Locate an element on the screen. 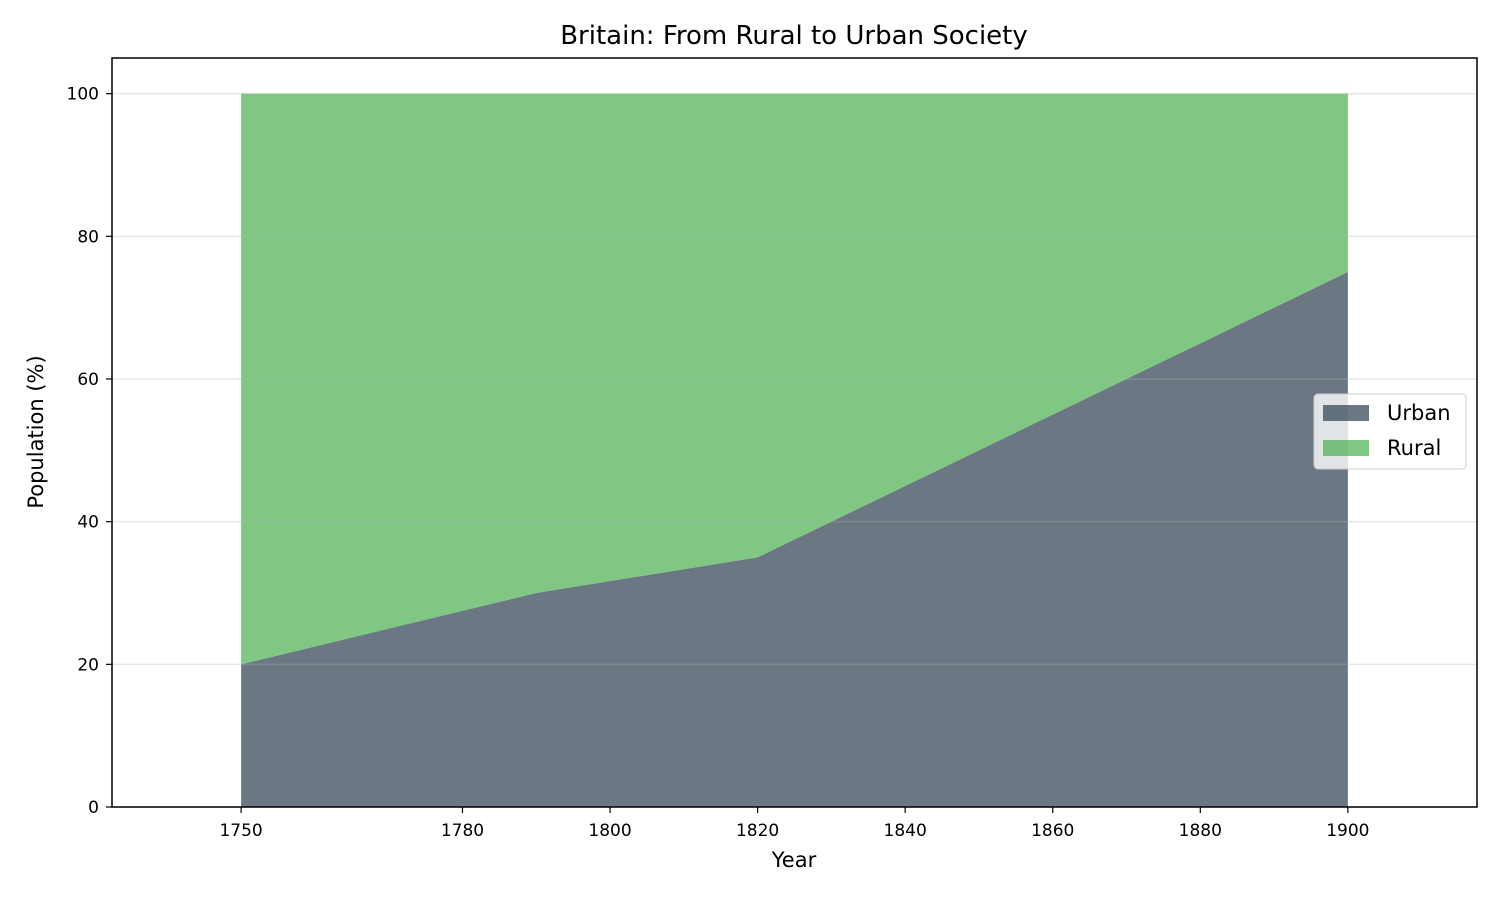 The height and width of the screenshot is (904, 1500). x-tick-label: 1800 is located at coordinates (609, 831).